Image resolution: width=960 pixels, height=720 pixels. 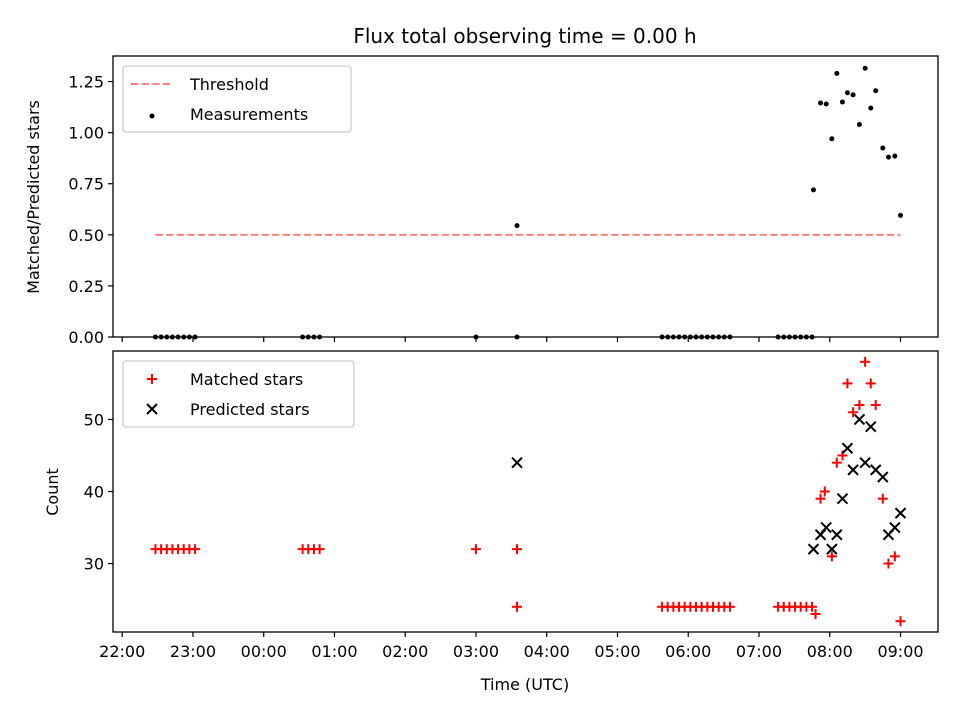 I want to click on time-x-tick-label: 23:00, so click(x=193, y=651).